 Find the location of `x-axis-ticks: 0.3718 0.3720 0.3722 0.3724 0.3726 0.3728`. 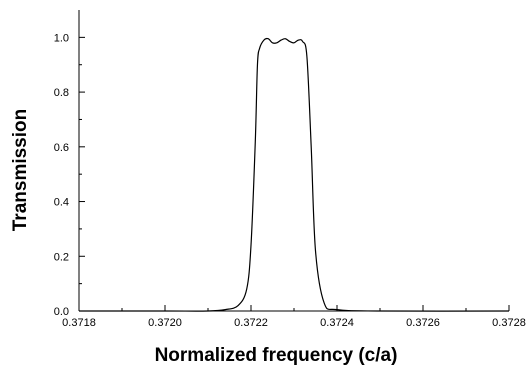

x-axis-ticks: 0.3718 0.3720 0.3722 0.3724 0.3726 0.3728 is located at coordinates (294, 317).